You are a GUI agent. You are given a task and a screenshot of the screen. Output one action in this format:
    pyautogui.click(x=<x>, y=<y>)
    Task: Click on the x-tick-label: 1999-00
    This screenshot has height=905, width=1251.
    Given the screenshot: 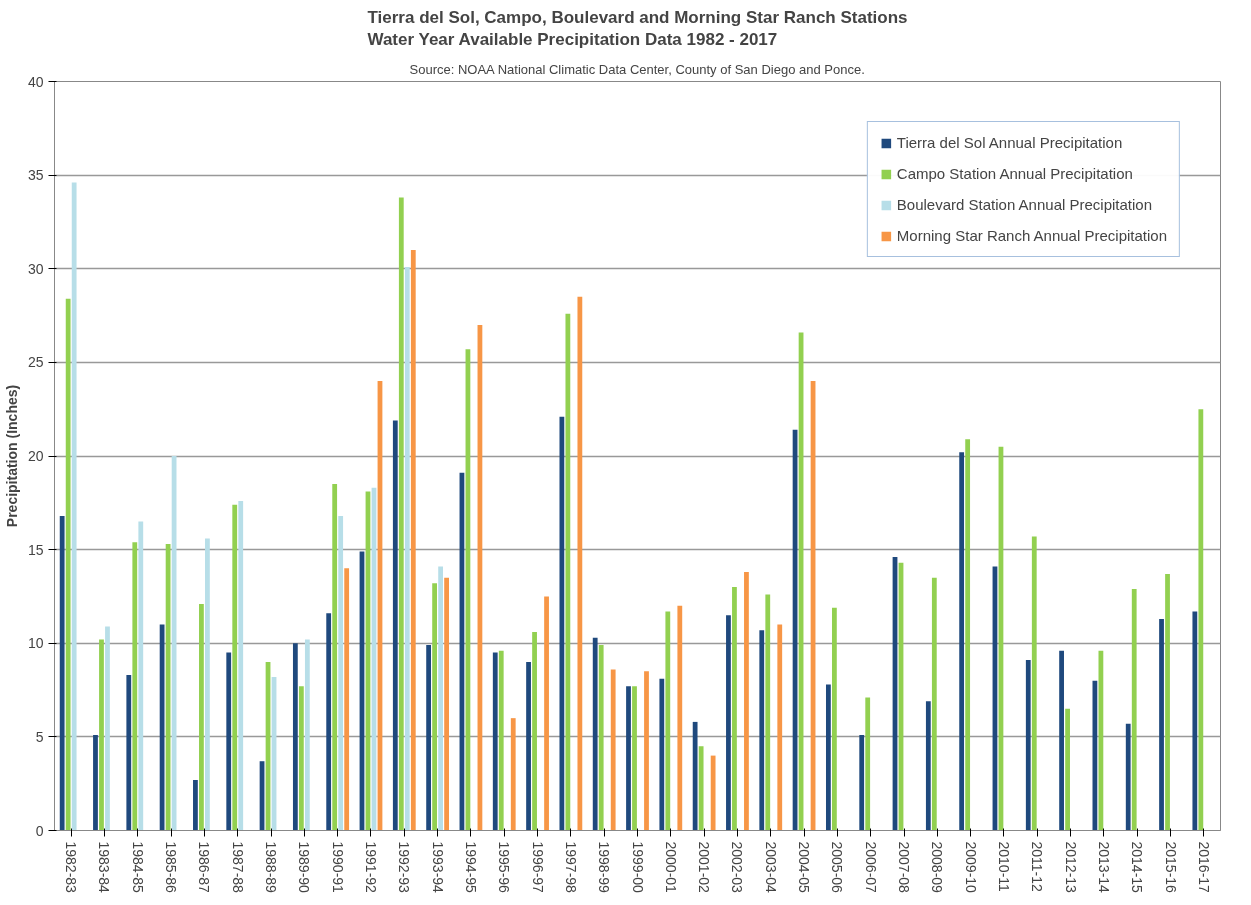 What is the action you would take?
    pyautogui.click(x=637, y=867)
    